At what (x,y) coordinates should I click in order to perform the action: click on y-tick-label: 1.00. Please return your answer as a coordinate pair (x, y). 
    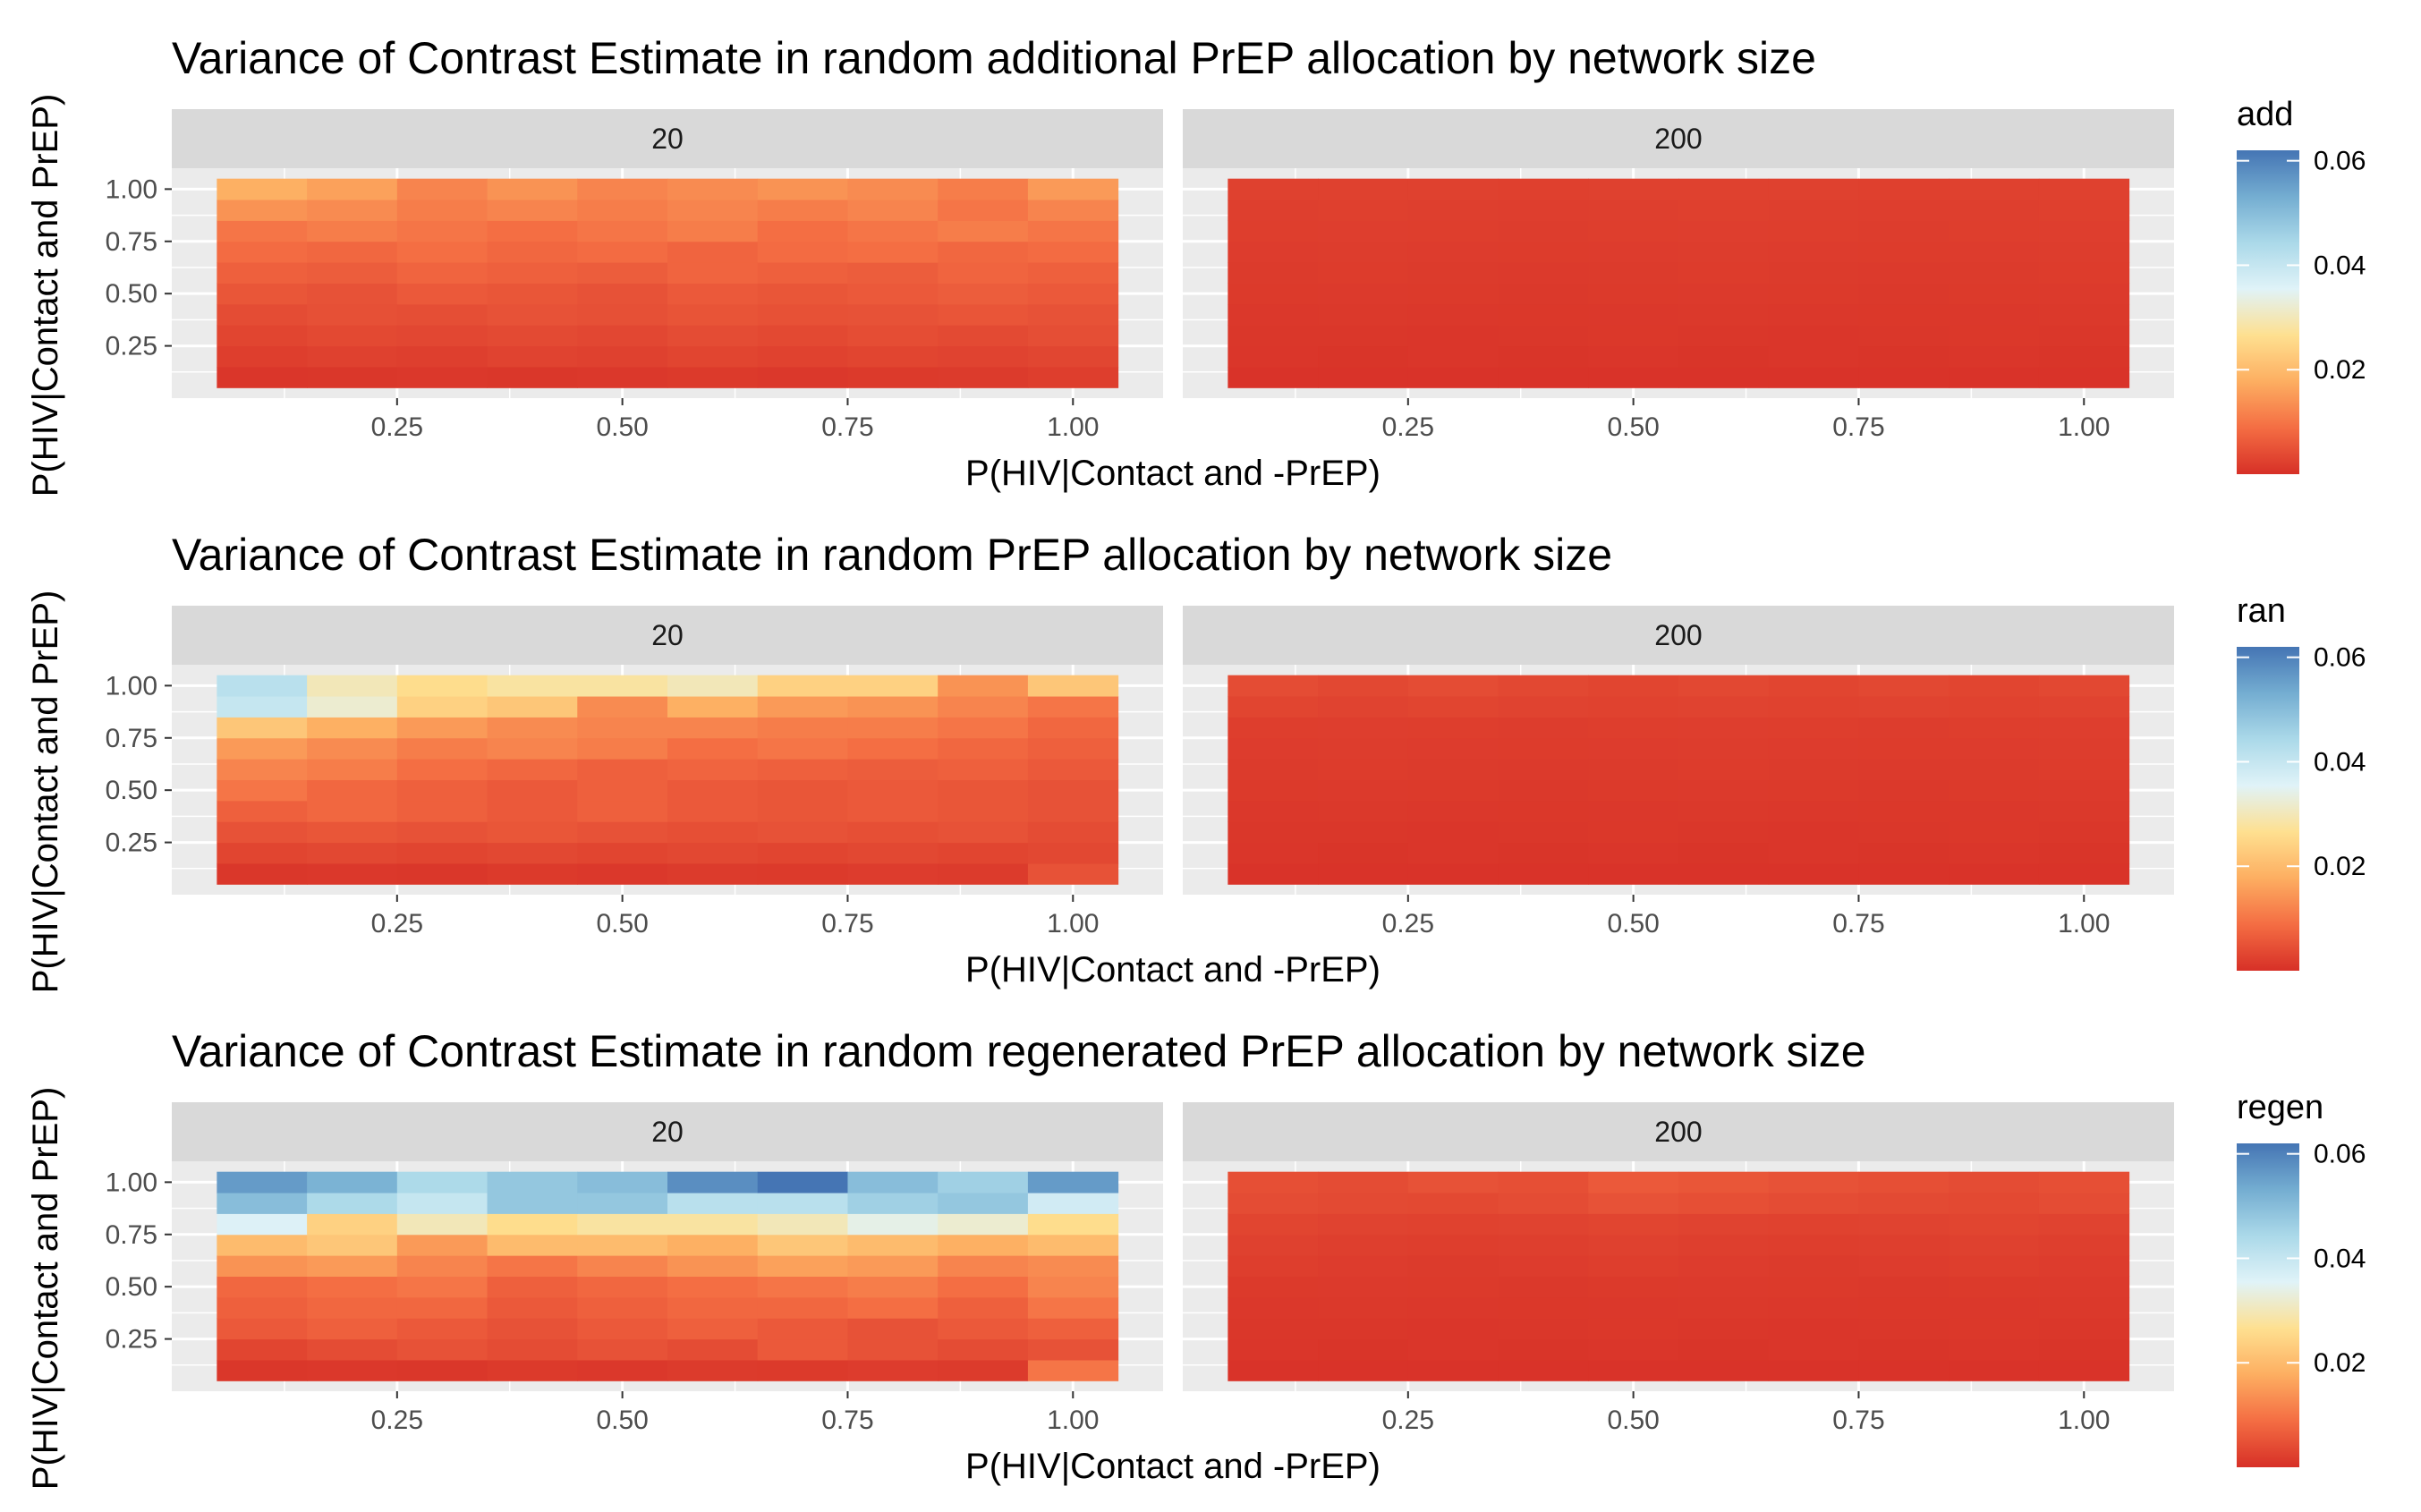
    Looking at the image, I should click on (131, 686).